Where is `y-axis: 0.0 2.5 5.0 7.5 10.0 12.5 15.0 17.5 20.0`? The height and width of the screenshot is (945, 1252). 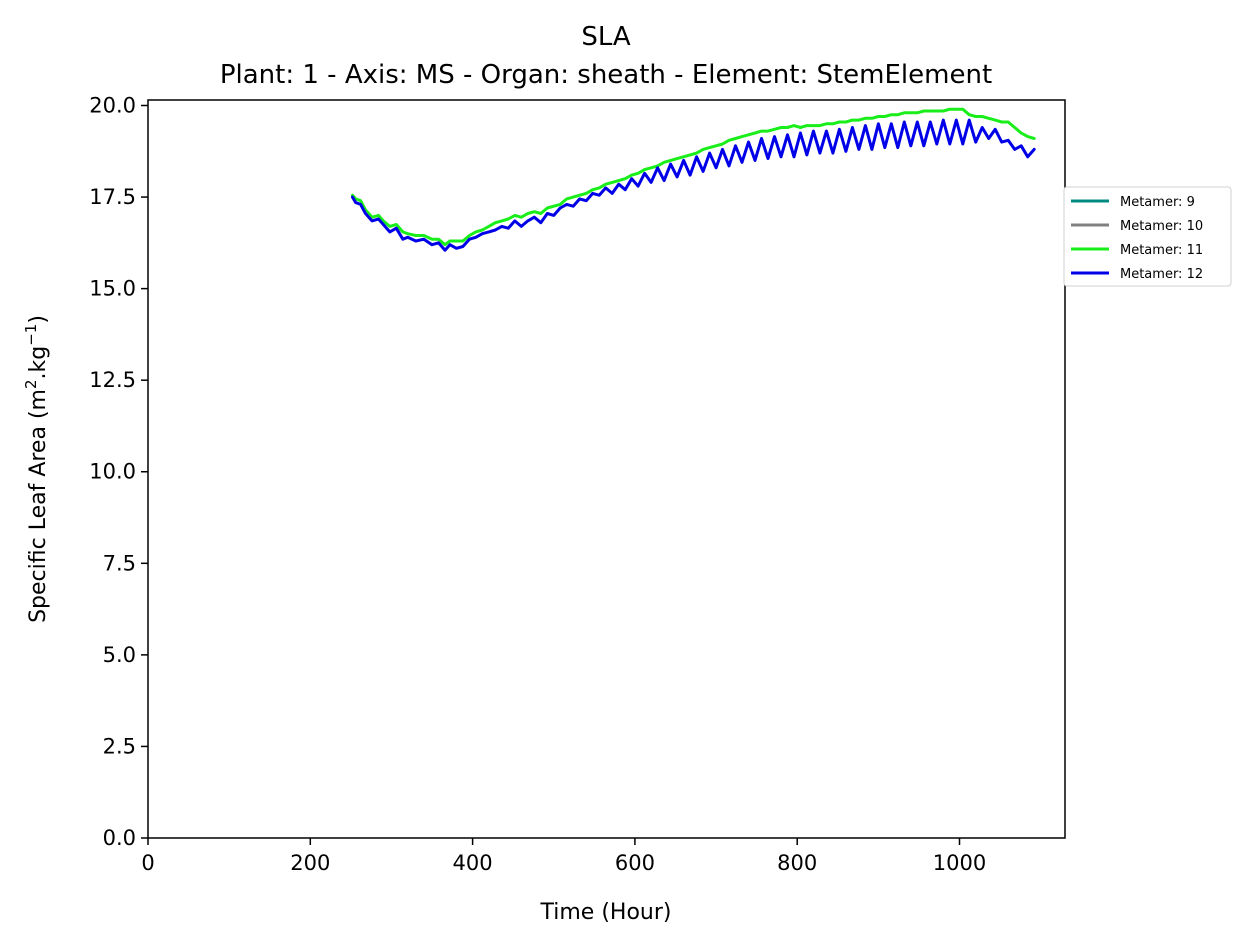 y-axis: 0.0 2.5 5.0 7.5 10.0 12.5 15.0 17.5 20.0 is located at coordinates (118, 471).